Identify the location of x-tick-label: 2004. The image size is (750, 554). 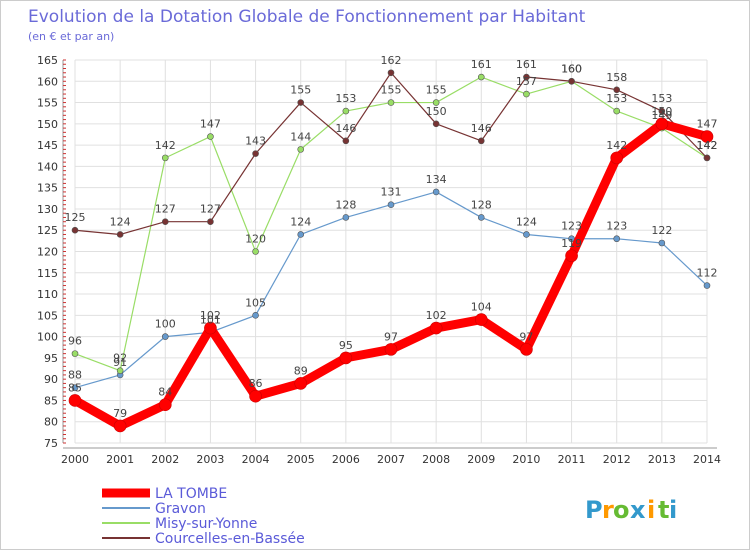
(256, 459).